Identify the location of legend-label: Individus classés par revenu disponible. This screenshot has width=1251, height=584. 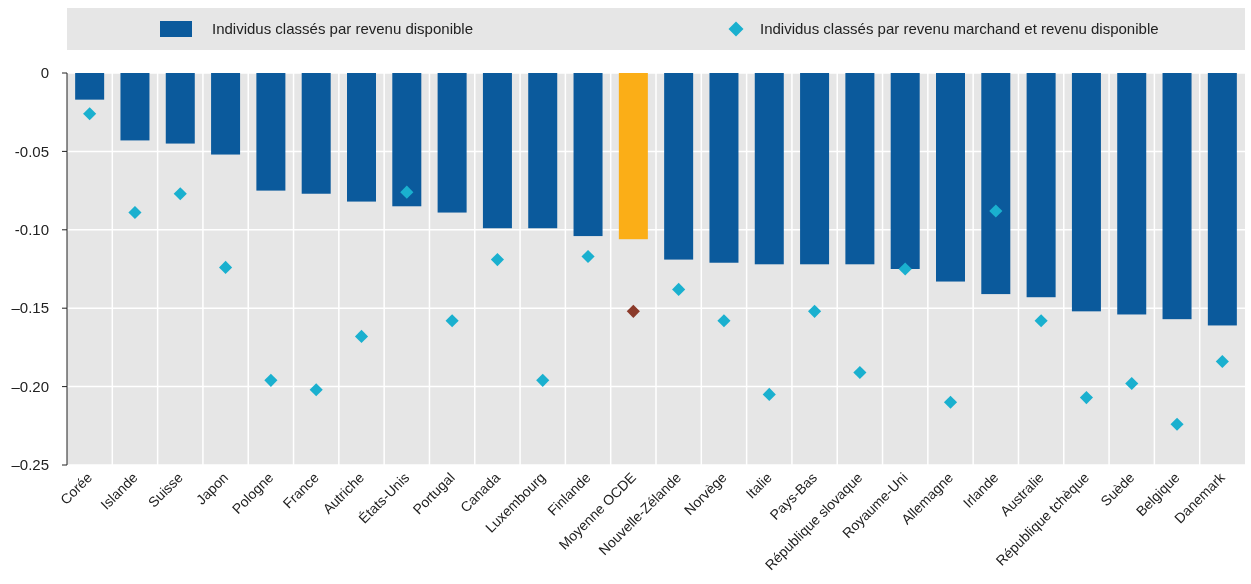
(342, 28).